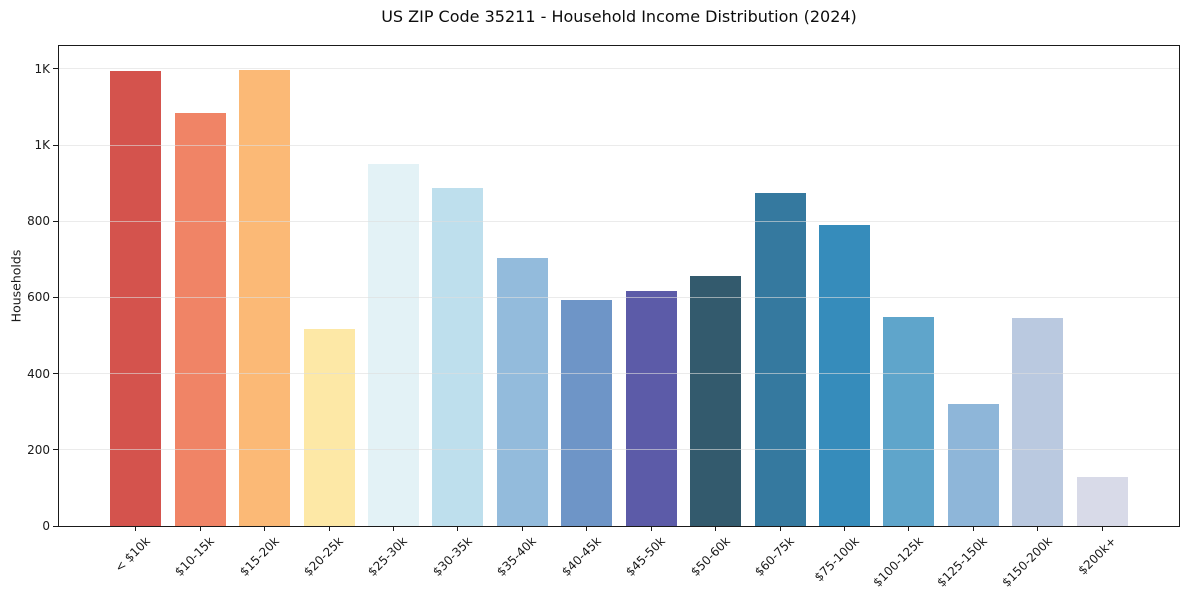 The height and width of the screenshot is (590, 1189). Describe the element at coordinates (38, 449) in the screenshot. I see `y-tick-label: 200` at that location.